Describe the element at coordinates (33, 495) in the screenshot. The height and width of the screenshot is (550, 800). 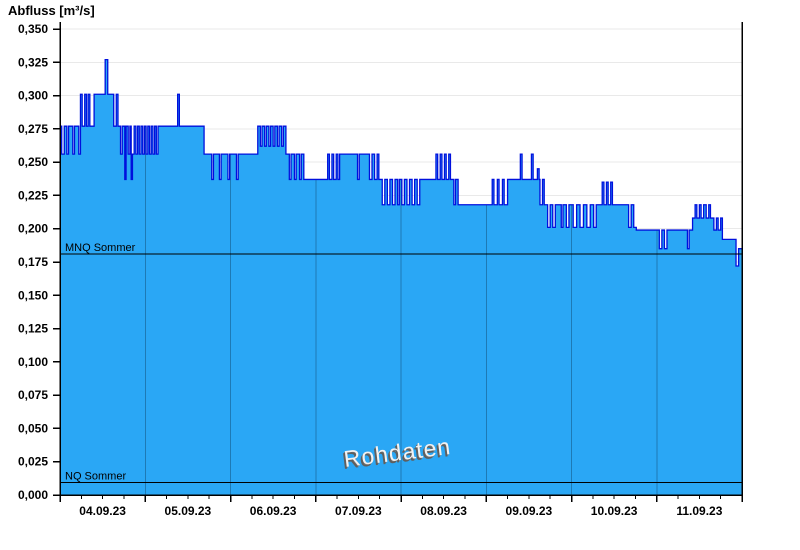
I see `y-tick-label: 0,000` at that location.